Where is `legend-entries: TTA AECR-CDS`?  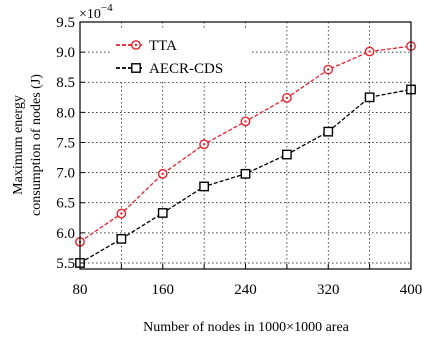
legend-entries: TTA AECR-CDS is located at coordinates (169, 57).